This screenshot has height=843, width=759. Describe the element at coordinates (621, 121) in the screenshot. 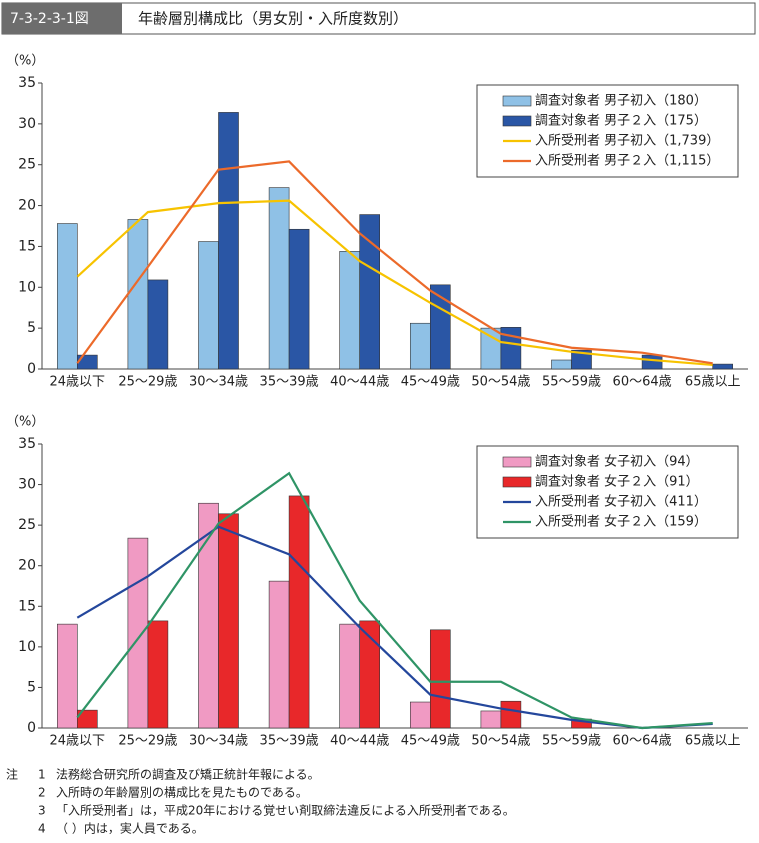

I see `legend-label: 調査対象者 男子２入（175）` at that location.